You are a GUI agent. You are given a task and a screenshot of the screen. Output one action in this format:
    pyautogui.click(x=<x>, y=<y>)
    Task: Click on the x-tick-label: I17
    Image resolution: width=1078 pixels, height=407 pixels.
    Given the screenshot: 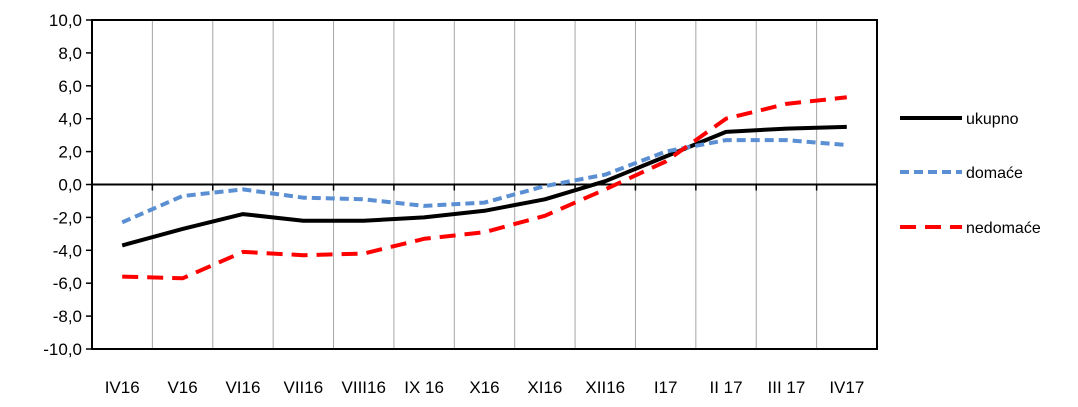 What is the action you would take?
    pyautogui.click(x=666, y=387)
    